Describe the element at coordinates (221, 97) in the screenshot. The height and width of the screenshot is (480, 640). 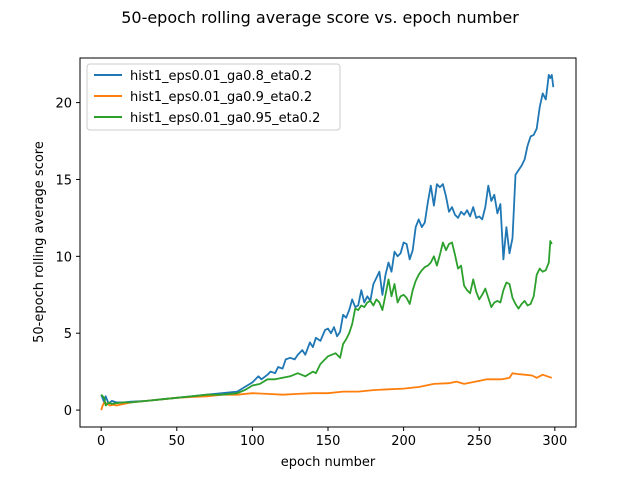
I see `legend-label: hist1_eps0.01_ga0.9_eta0.2` at that location.